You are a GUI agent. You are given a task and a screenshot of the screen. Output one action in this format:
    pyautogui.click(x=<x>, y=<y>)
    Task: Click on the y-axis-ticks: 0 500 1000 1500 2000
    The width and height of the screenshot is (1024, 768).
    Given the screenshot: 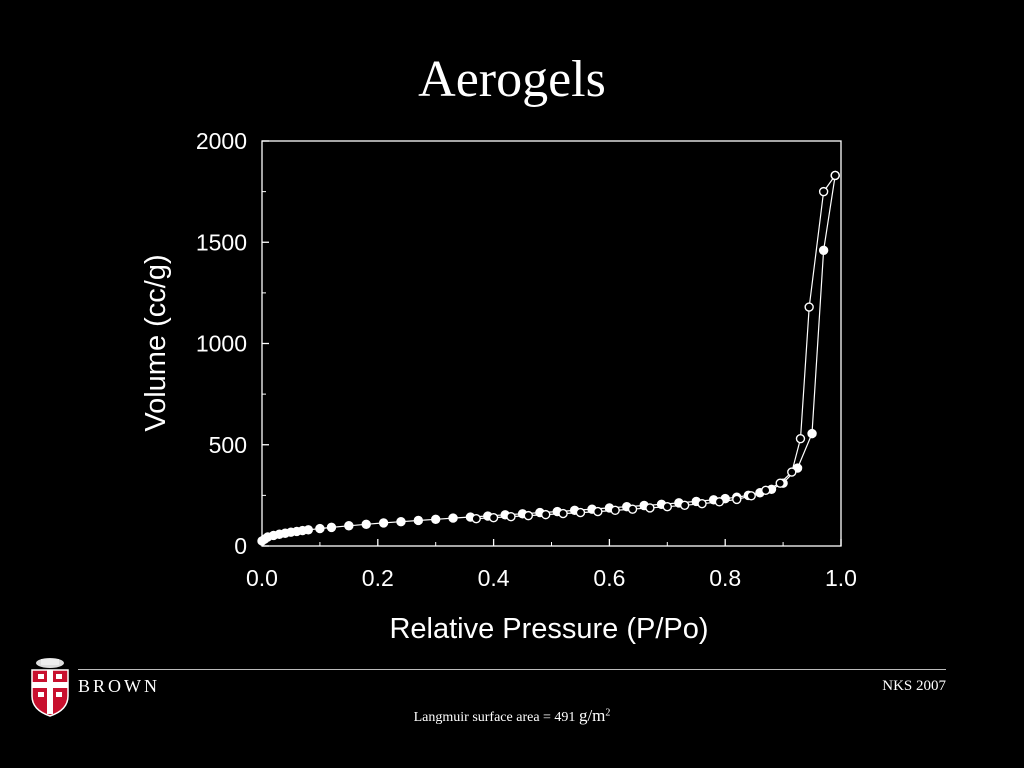 What is the action you would take?
    pyautogui.click(x=232, y=343)
    